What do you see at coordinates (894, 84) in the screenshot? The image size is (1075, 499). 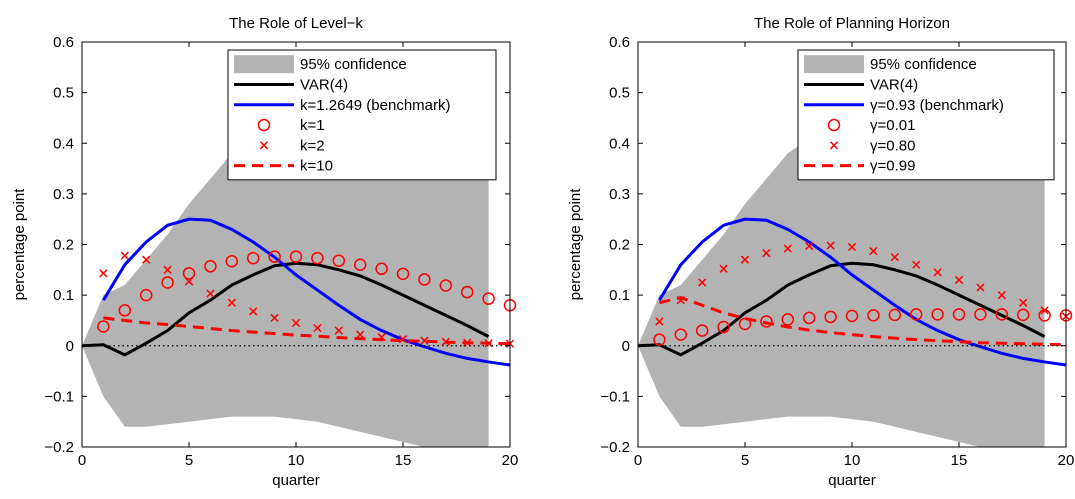 I see `chart1-legend-var-4-label: VAR(4)` at bounding box center [894, 84].